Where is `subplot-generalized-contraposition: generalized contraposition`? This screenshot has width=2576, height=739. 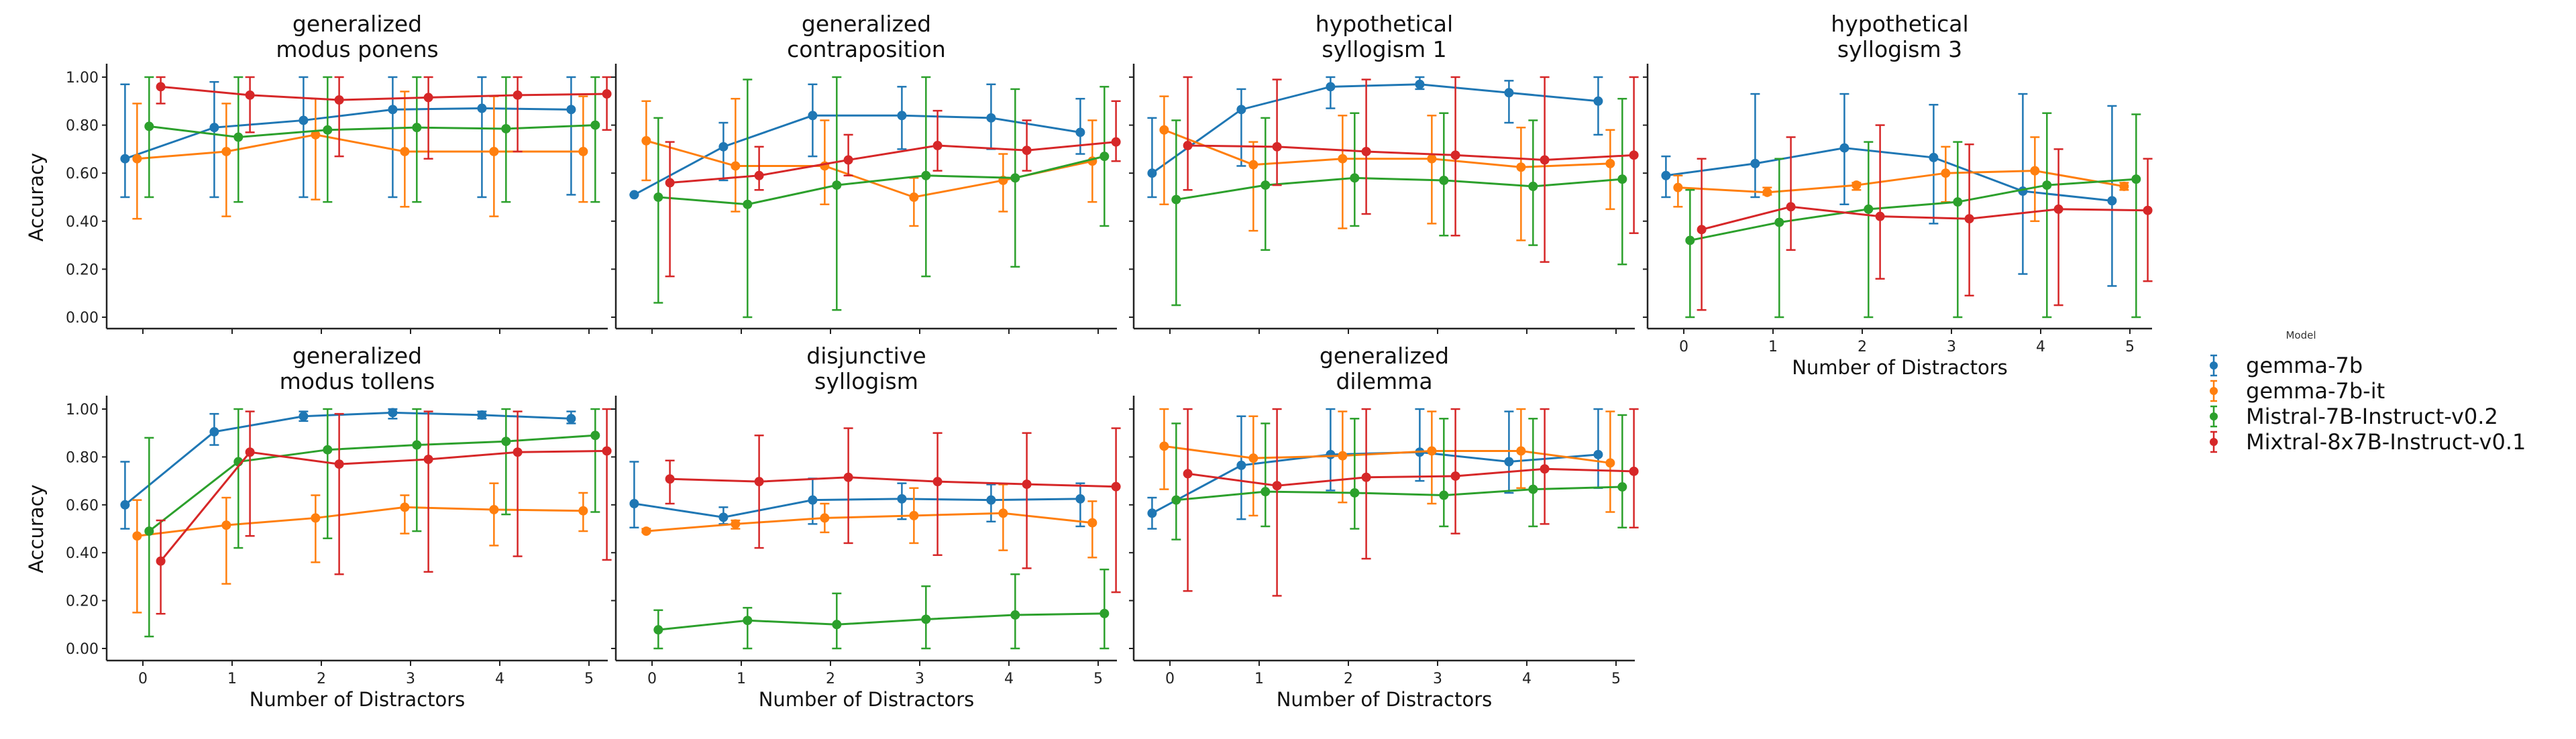 subplot-generalized-contraposition: generalized contraposition is located at coordinates (866, 172).